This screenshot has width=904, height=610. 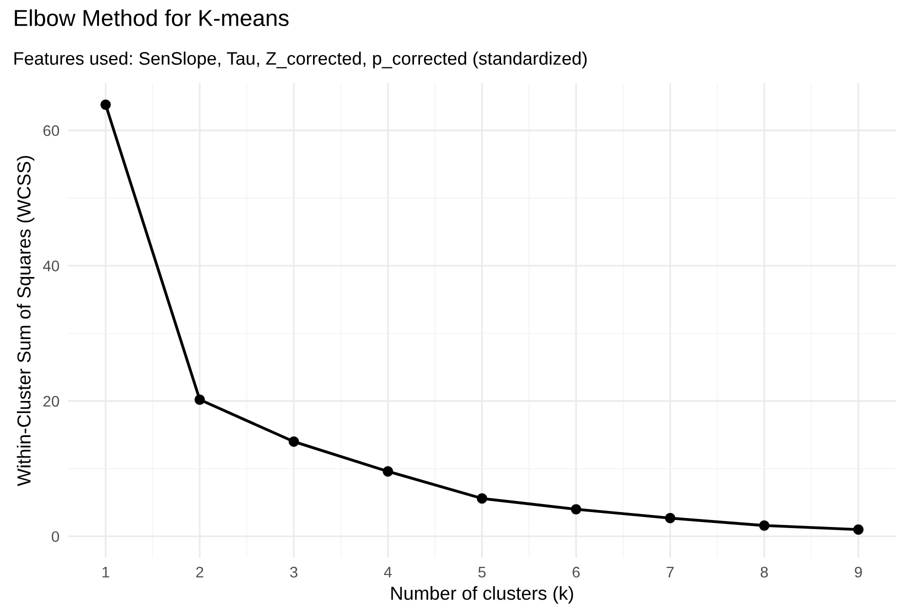 What do you see at coordinates (51, 130) in the screenshot?
I see `y-tick-label: 60` at bounding box center [51, 130].